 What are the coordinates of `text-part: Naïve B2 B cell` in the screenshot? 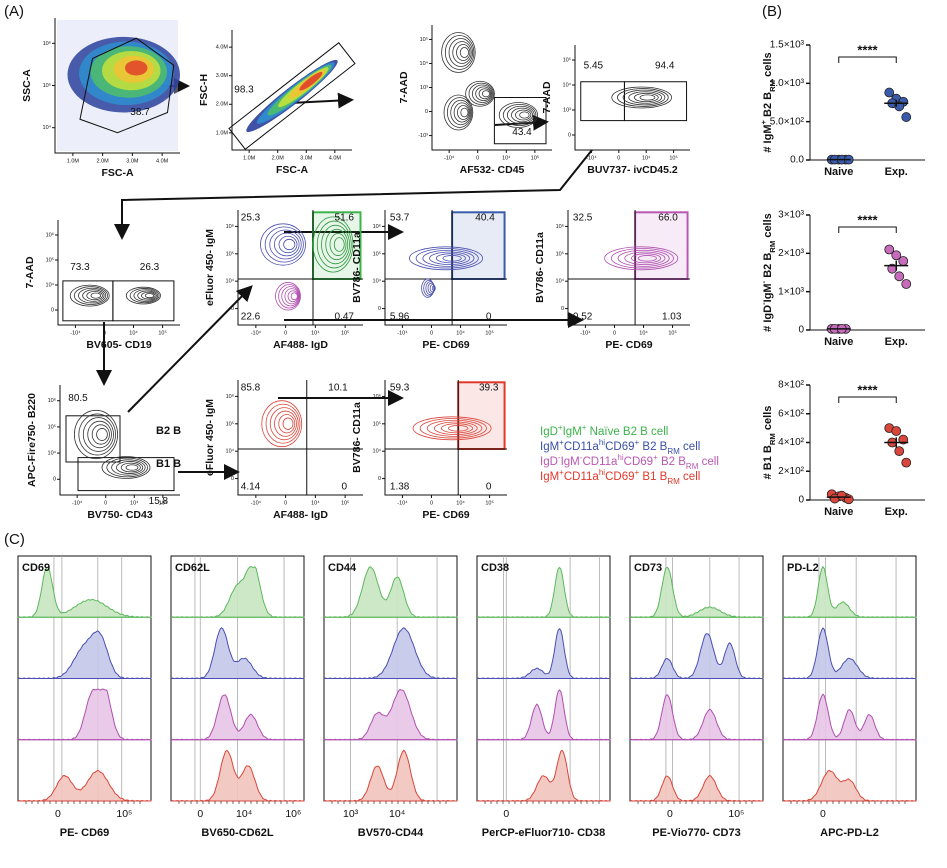 It's located at (627, 432).